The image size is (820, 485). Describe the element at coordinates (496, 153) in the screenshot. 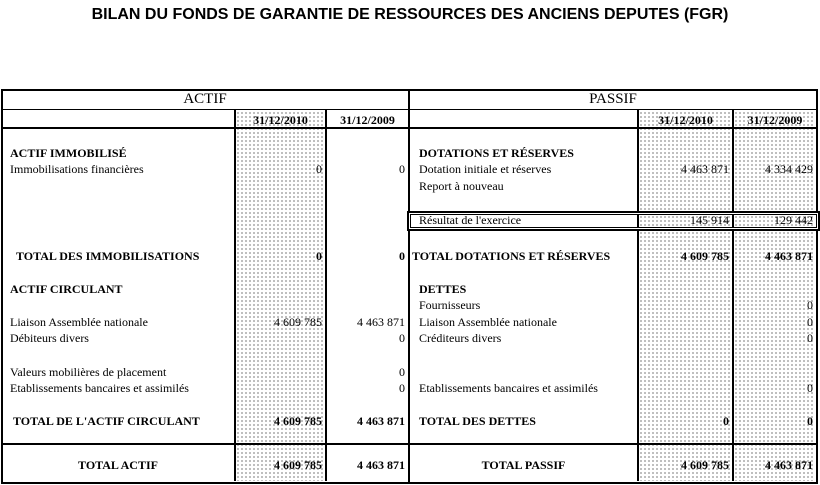

I see `passif-row-label: DOTATIONS ET RÉSERVES` at that location.